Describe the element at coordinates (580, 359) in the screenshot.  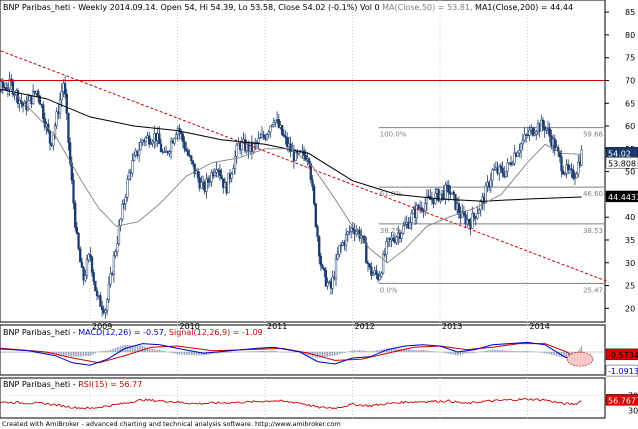
I see `macd-highlight` at that location.